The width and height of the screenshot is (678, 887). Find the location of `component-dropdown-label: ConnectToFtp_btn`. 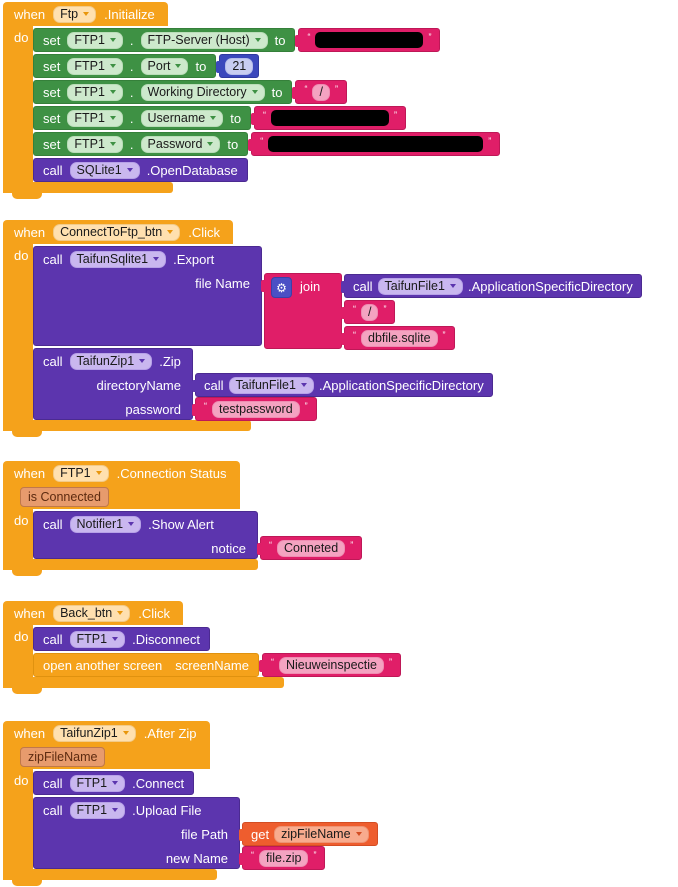

component-dropdown-label: ConnectToFtp_btn is located at coordinates (111, 232).